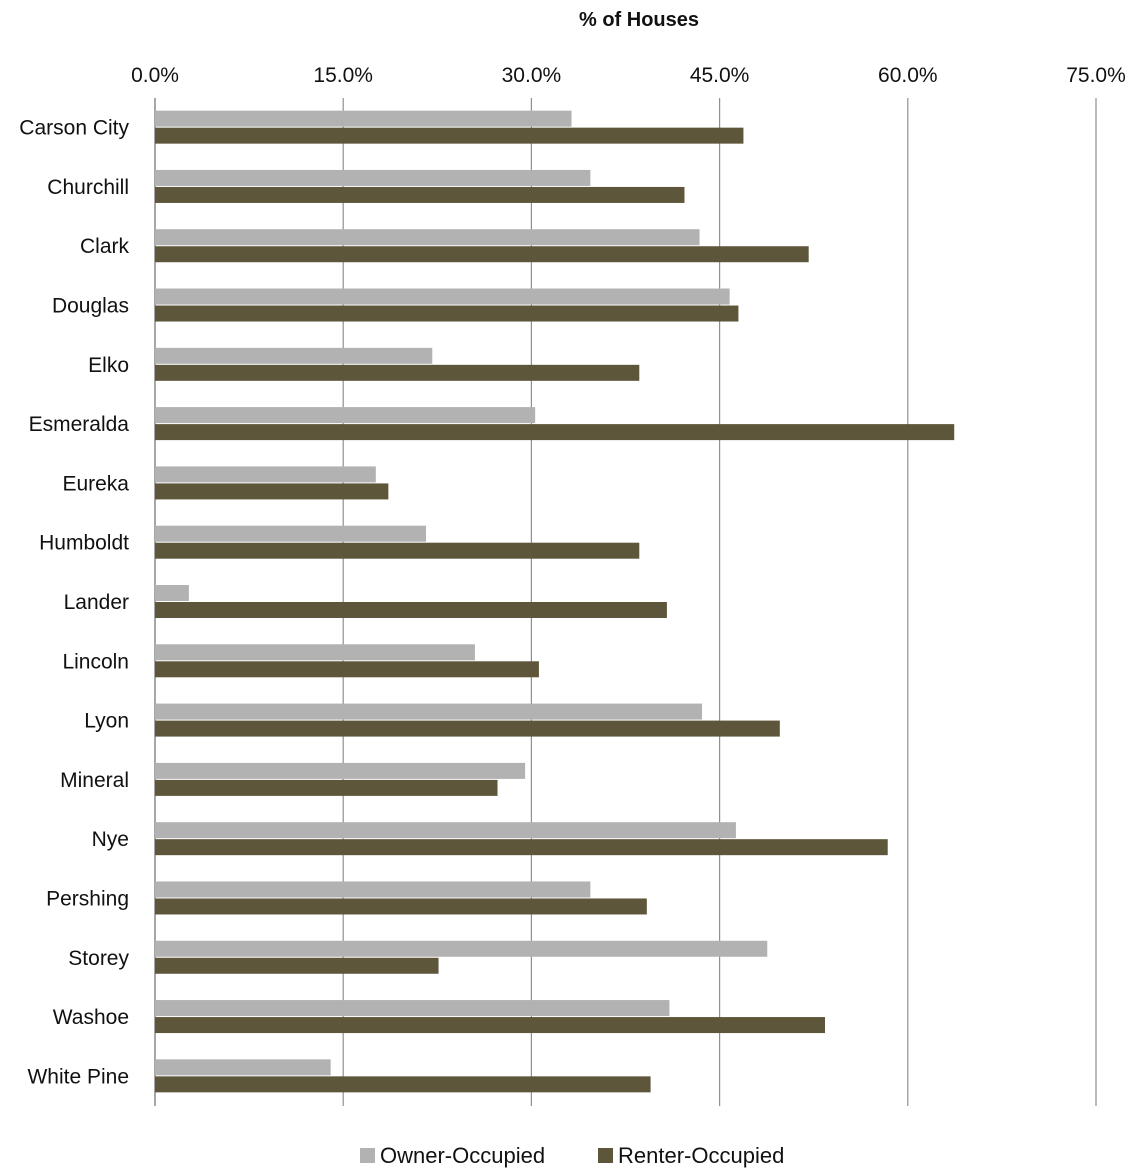 The height and width of the screenshot is (1174, 1137). What do you see at coordinates (367, 1155) in the screenshot?
I see `legend-swatch-owner-occupied` at bounding box center [367, 1155].